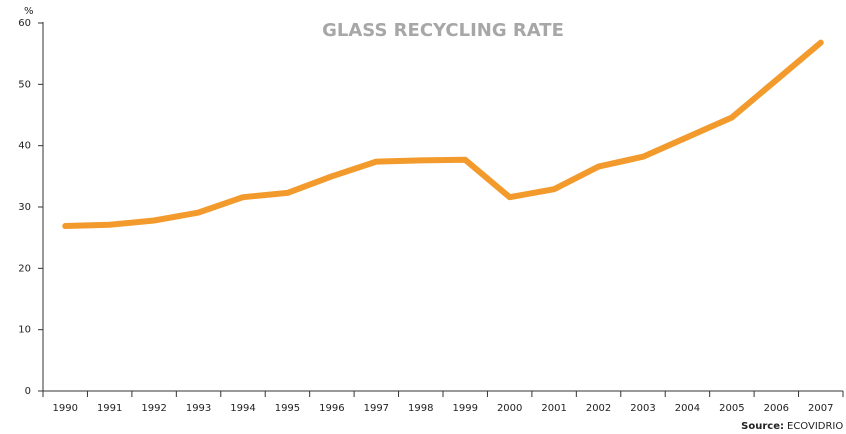  What do you see at coordinates (464, 408) in the screenshot?
I see `x-tick-label: 1999` at bounding box center [464, 408].